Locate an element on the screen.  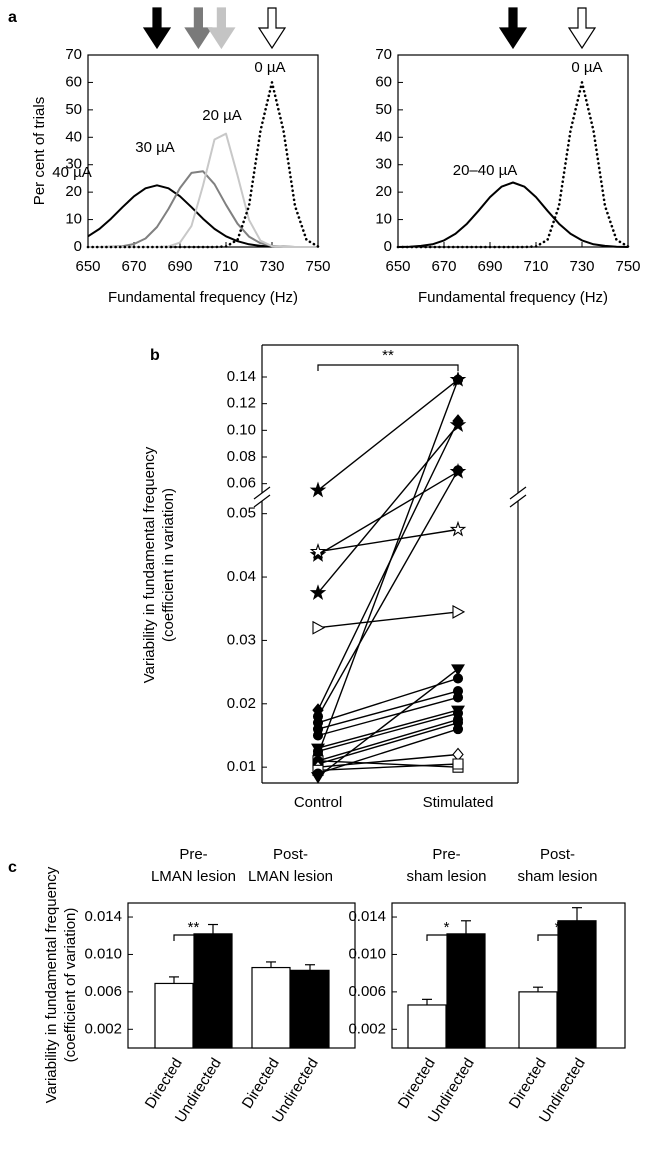
y-tick-label: 0.02 is located at coordinates (241, 703).